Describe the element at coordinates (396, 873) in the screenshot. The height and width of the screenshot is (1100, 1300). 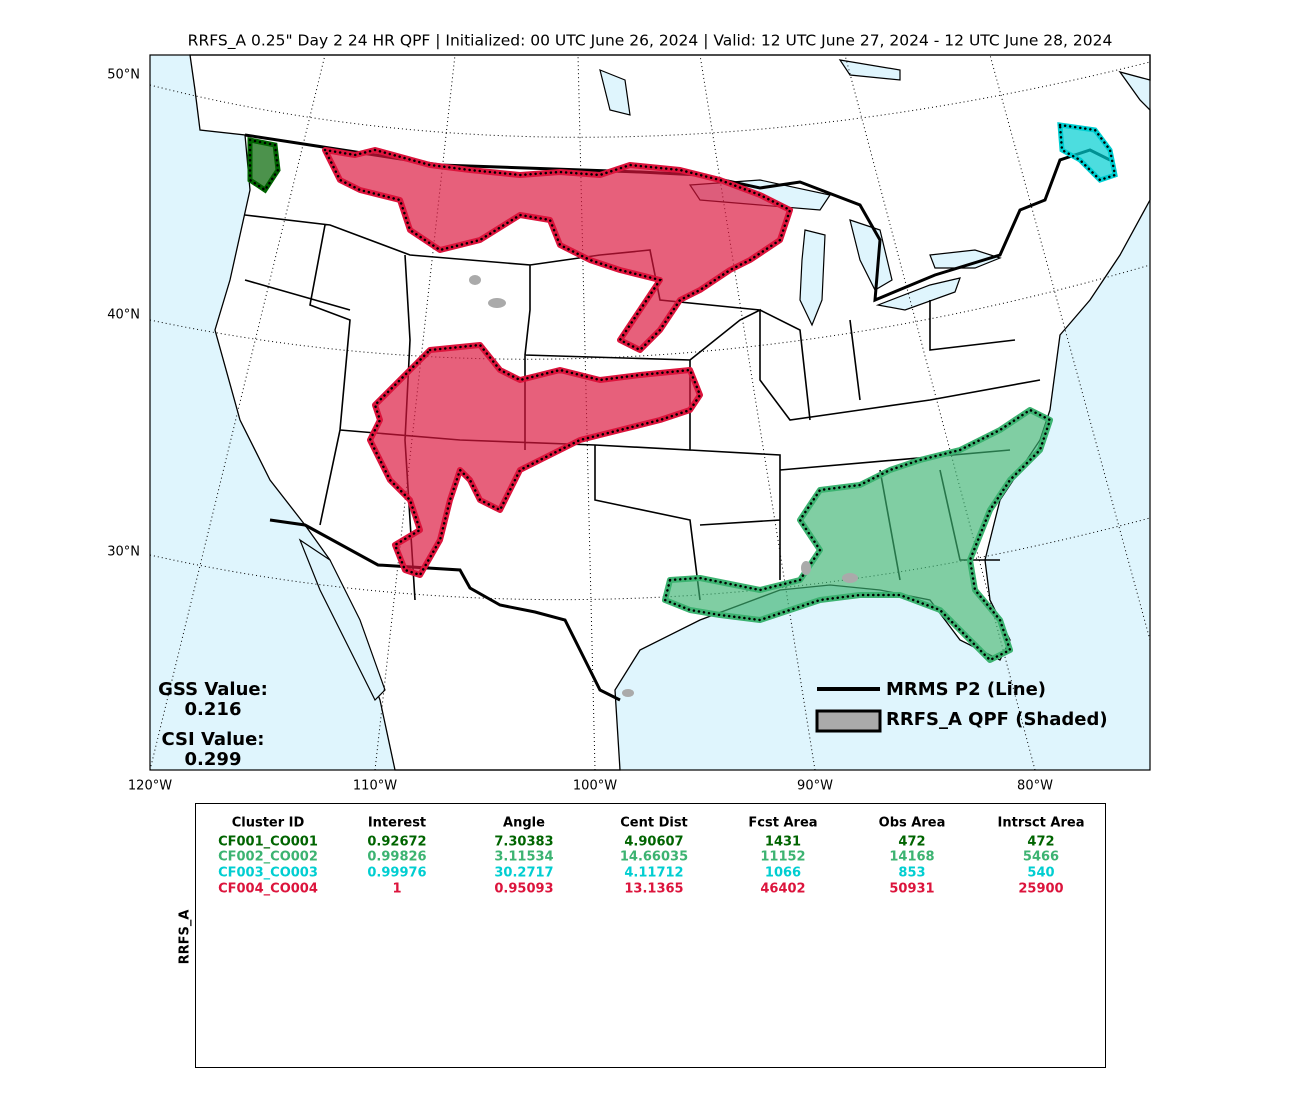
I see `table-cell: 0.99976` at that location.